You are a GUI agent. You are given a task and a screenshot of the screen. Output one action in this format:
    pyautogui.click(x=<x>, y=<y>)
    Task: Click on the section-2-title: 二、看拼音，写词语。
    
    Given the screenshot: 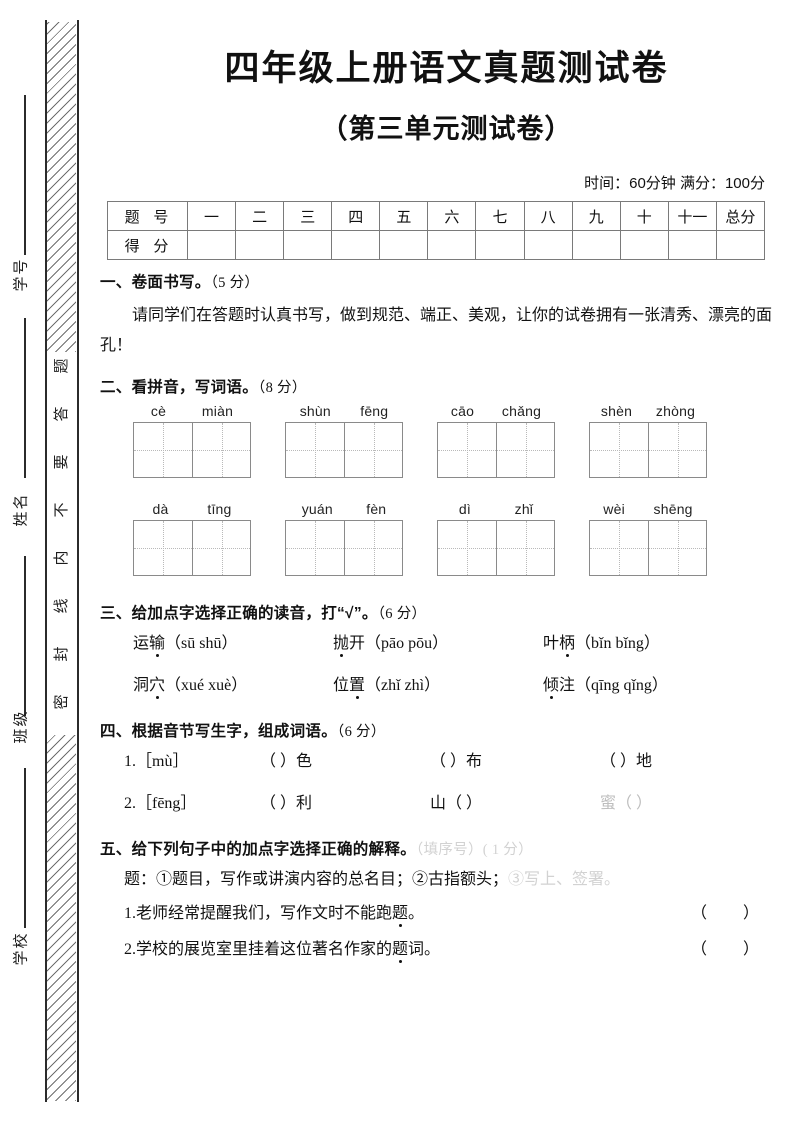 What is the action you would take?
    pyautogui.click(x=179, y=387)
    